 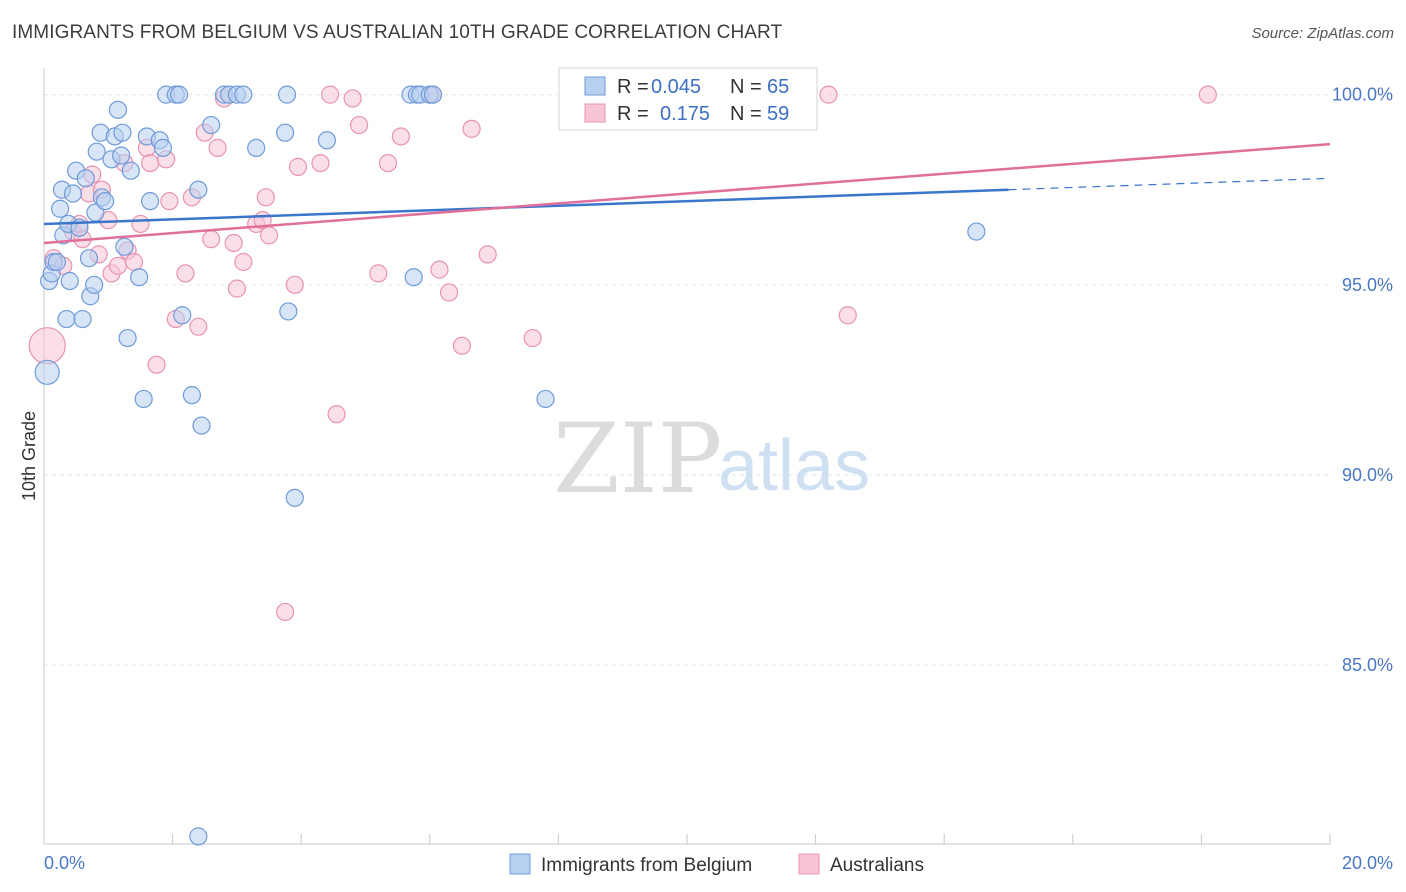 I want to click on legend-n-value-2: 59, so click(x=778, y=114).